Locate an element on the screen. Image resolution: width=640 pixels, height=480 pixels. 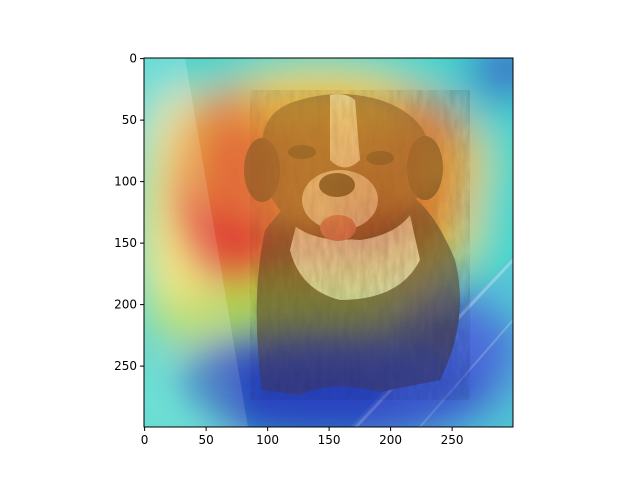
y-axis: 0 50 100 150 200 250 is located at coordinates (129, 213).